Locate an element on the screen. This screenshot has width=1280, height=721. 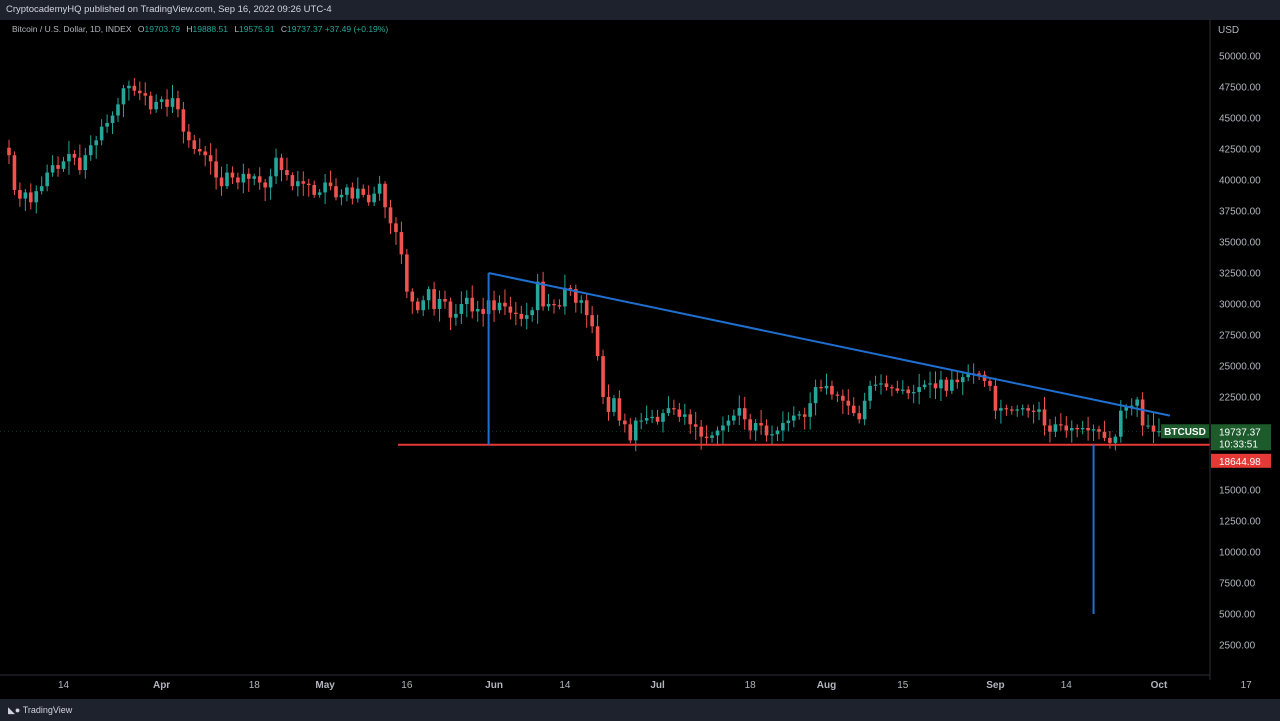
close-value: 19737.37 is located at coordinates (305, 29).